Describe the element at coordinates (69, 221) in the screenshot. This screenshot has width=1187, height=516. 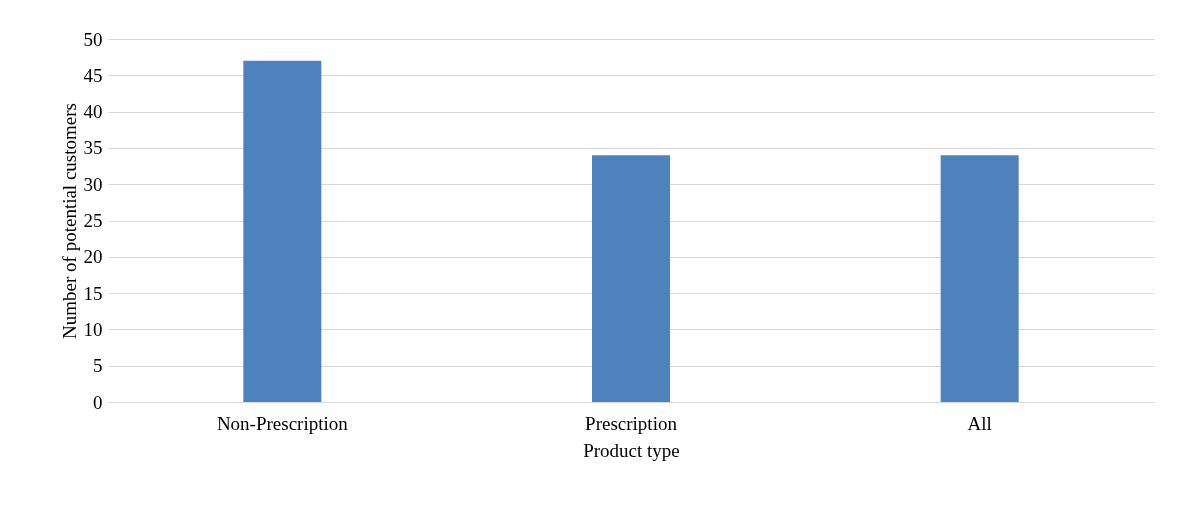
I see `y-axis-title: Number of potential customers` at that location.